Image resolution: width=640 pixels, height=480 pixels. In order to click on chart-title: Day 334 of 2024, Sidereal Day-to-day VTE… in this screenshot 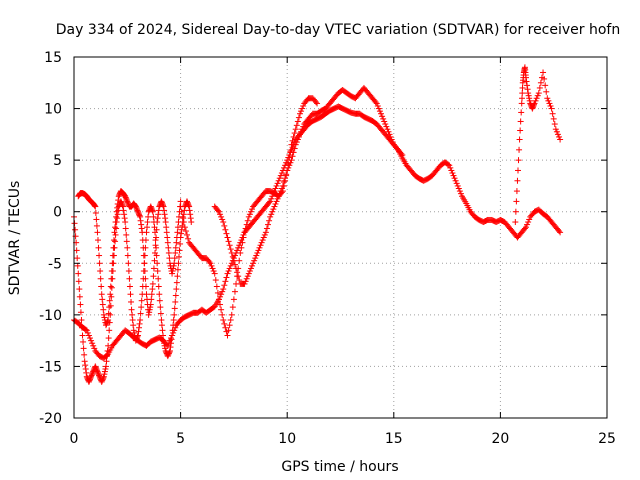, I will do `click(338, 30)`.